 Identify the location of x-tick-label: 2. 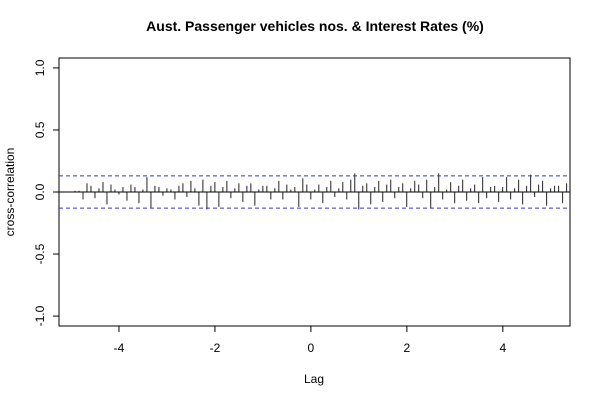
(407, 348).